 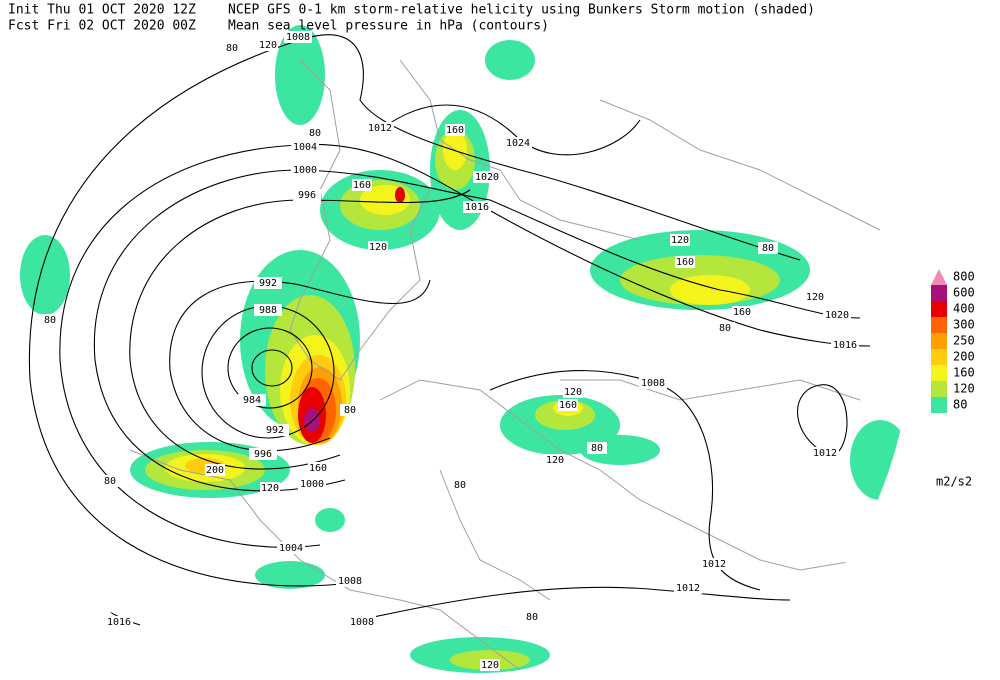 What do you see at coordinates (964, 357) in the screenshot?
I see `legend-label: 200` at bounding box center [964, 357].